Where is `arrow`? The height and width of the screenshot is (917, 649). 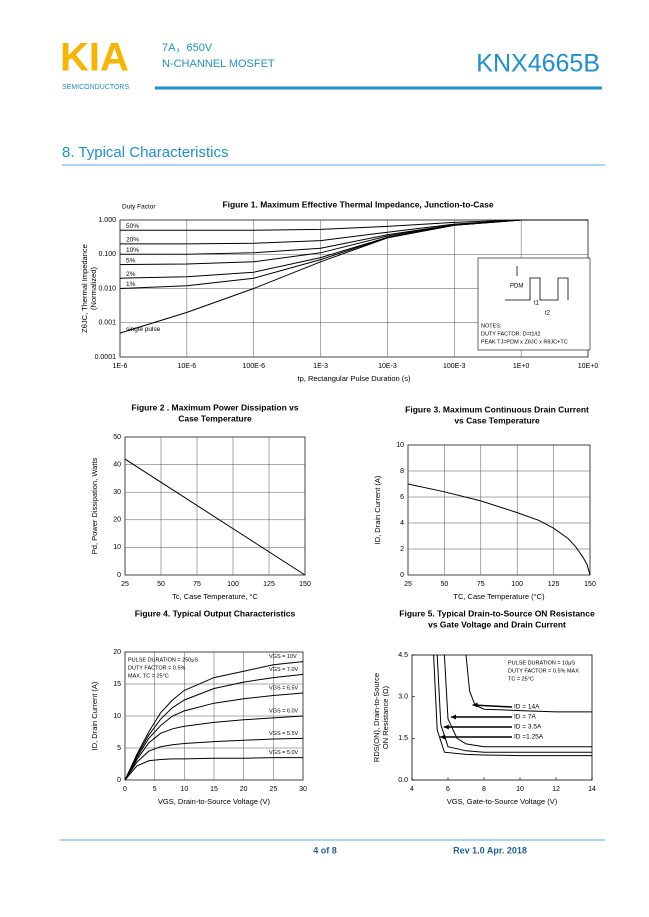 arrow is located at coordinates (492, 706).